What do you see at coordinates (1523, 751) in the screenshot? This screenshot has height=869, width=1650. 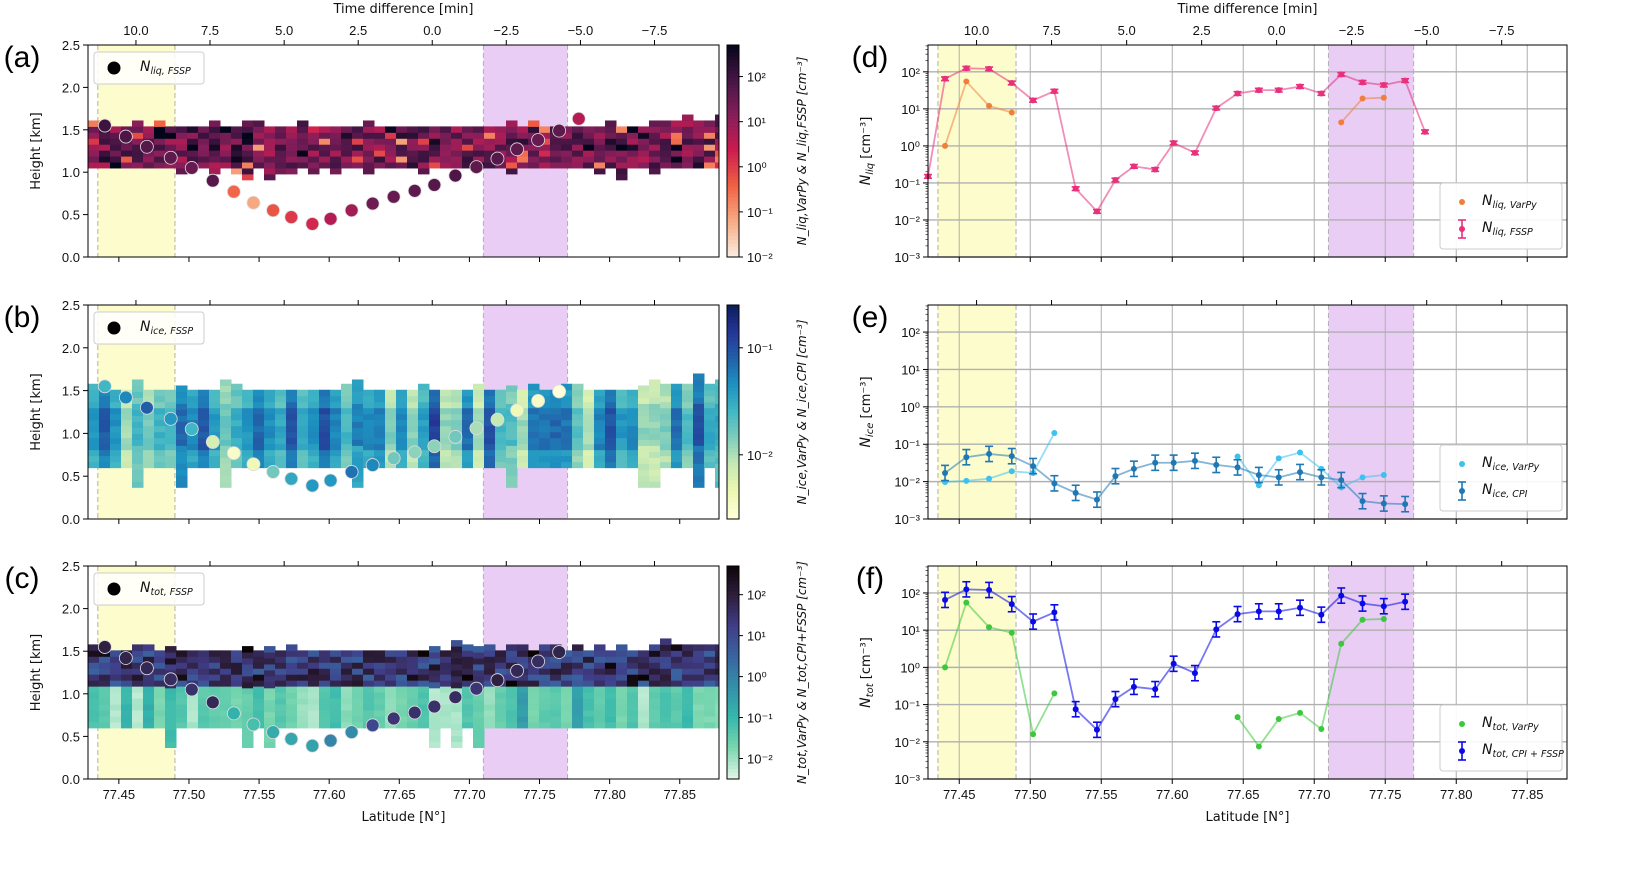 I see `legend-label: Ntot, CPI + FSSP` at bounding box center [1523, 751].